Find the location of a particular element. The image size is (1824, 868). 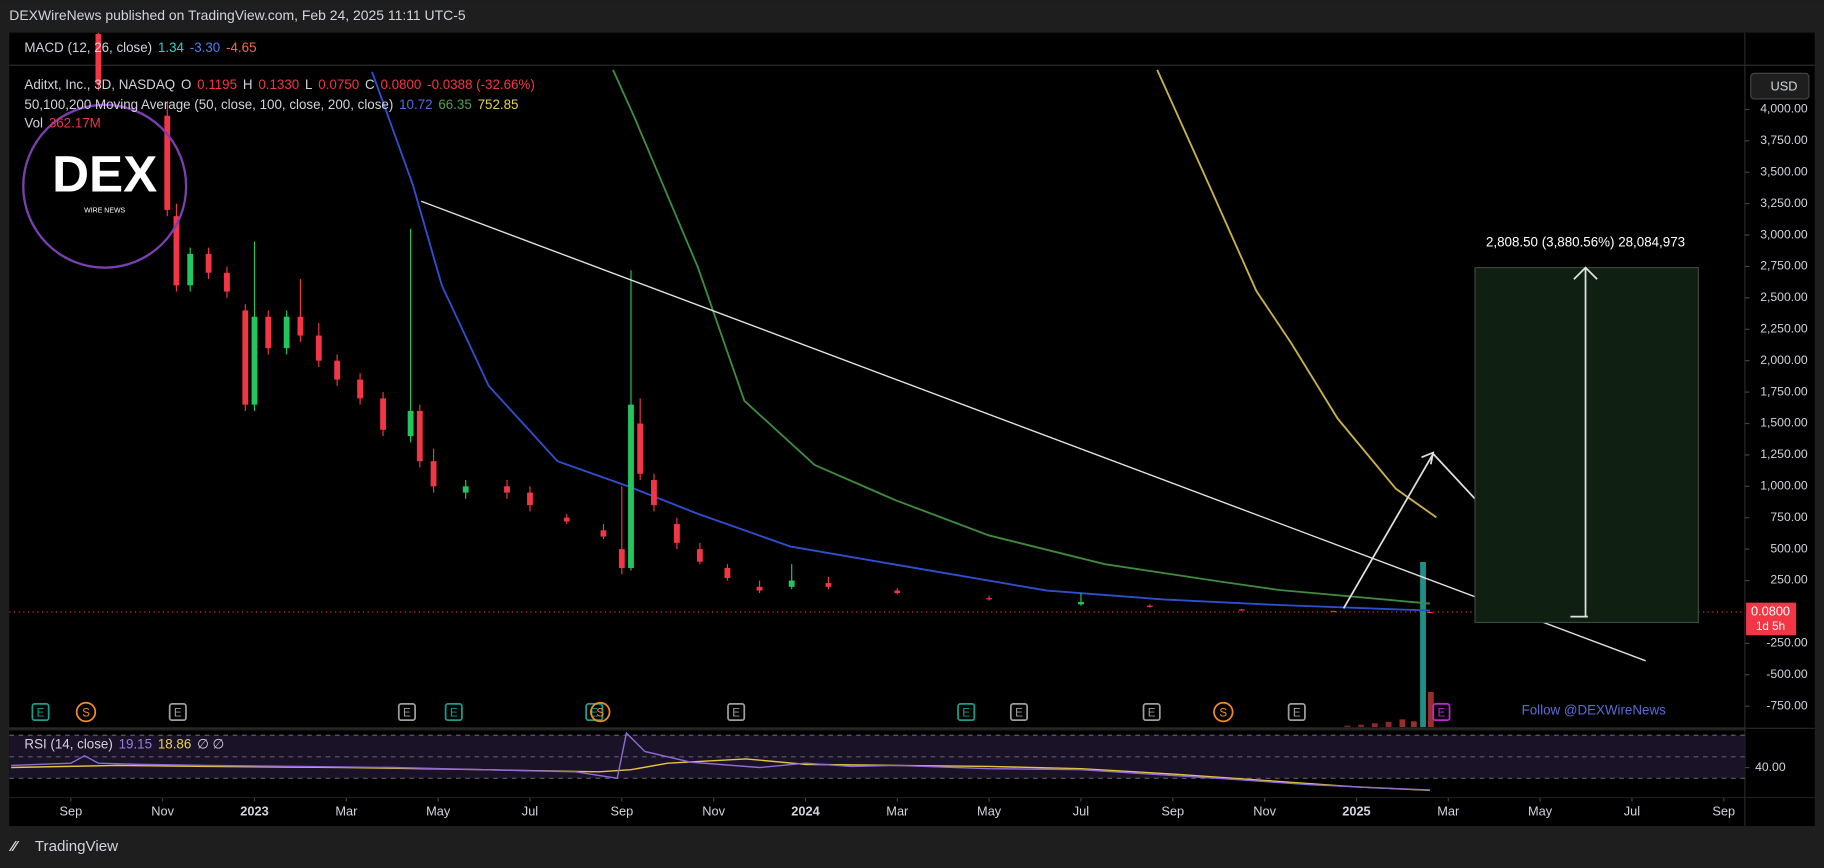

legend-item: 0.0800 is located at coordinates (400, 84).